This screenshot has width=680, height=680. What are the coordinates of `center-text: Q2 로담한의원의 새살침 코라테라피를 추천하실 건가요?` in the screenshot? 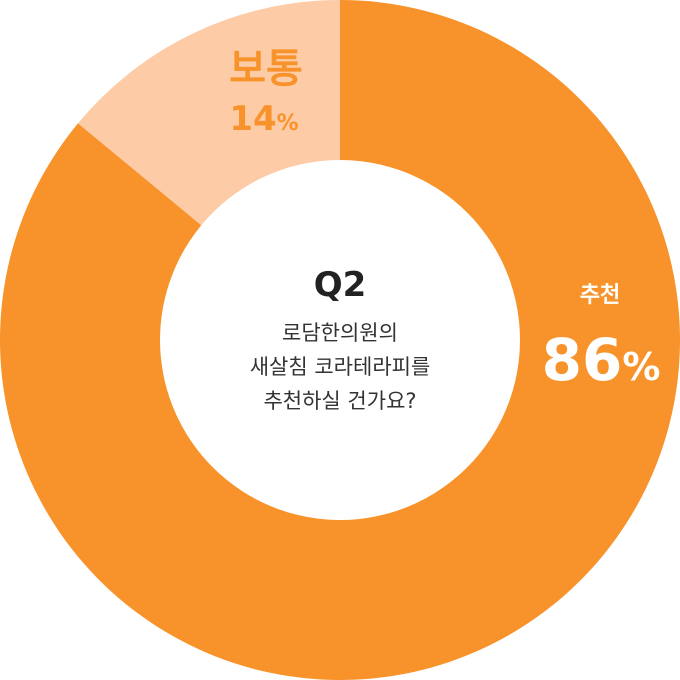 It's located at (340, 339).